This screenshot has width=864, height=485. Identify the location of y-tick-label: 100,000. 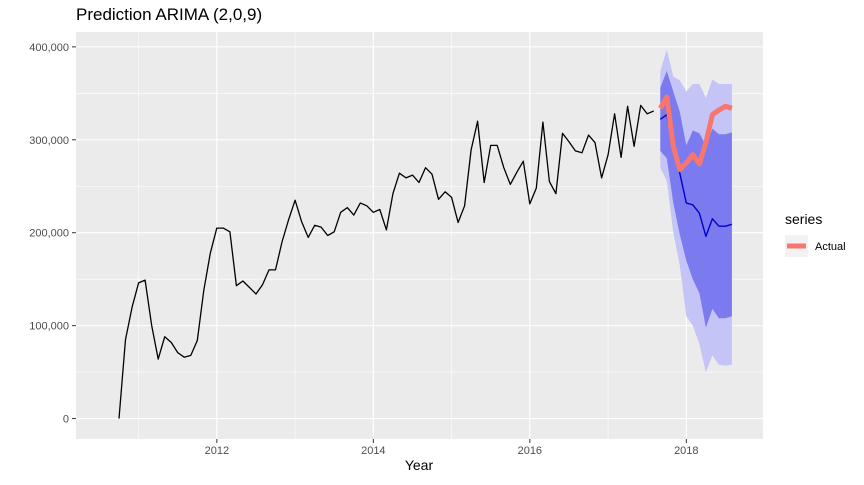
(49, 327).